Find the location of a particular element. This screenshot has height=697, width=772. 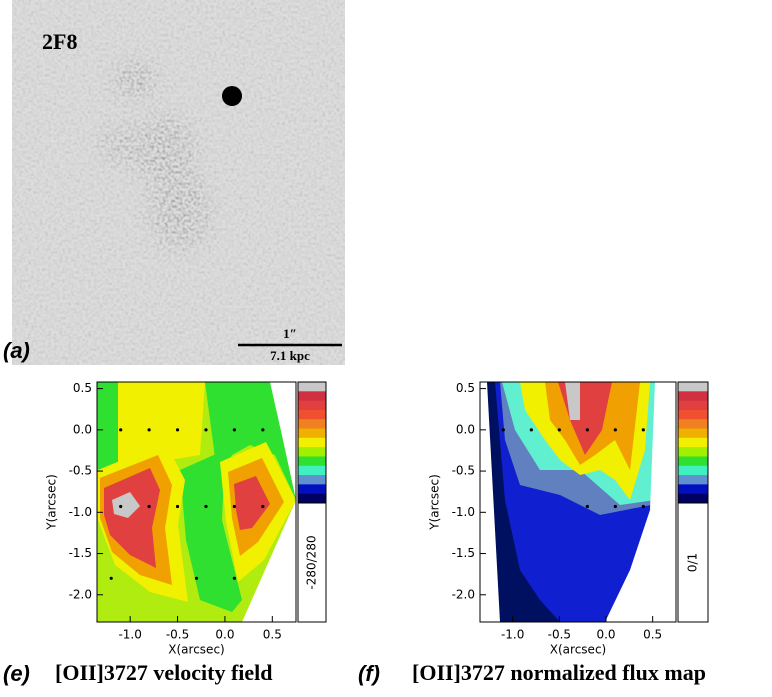

panel-title: [OII]3727 velocity field is located at coordinates (164, 672).